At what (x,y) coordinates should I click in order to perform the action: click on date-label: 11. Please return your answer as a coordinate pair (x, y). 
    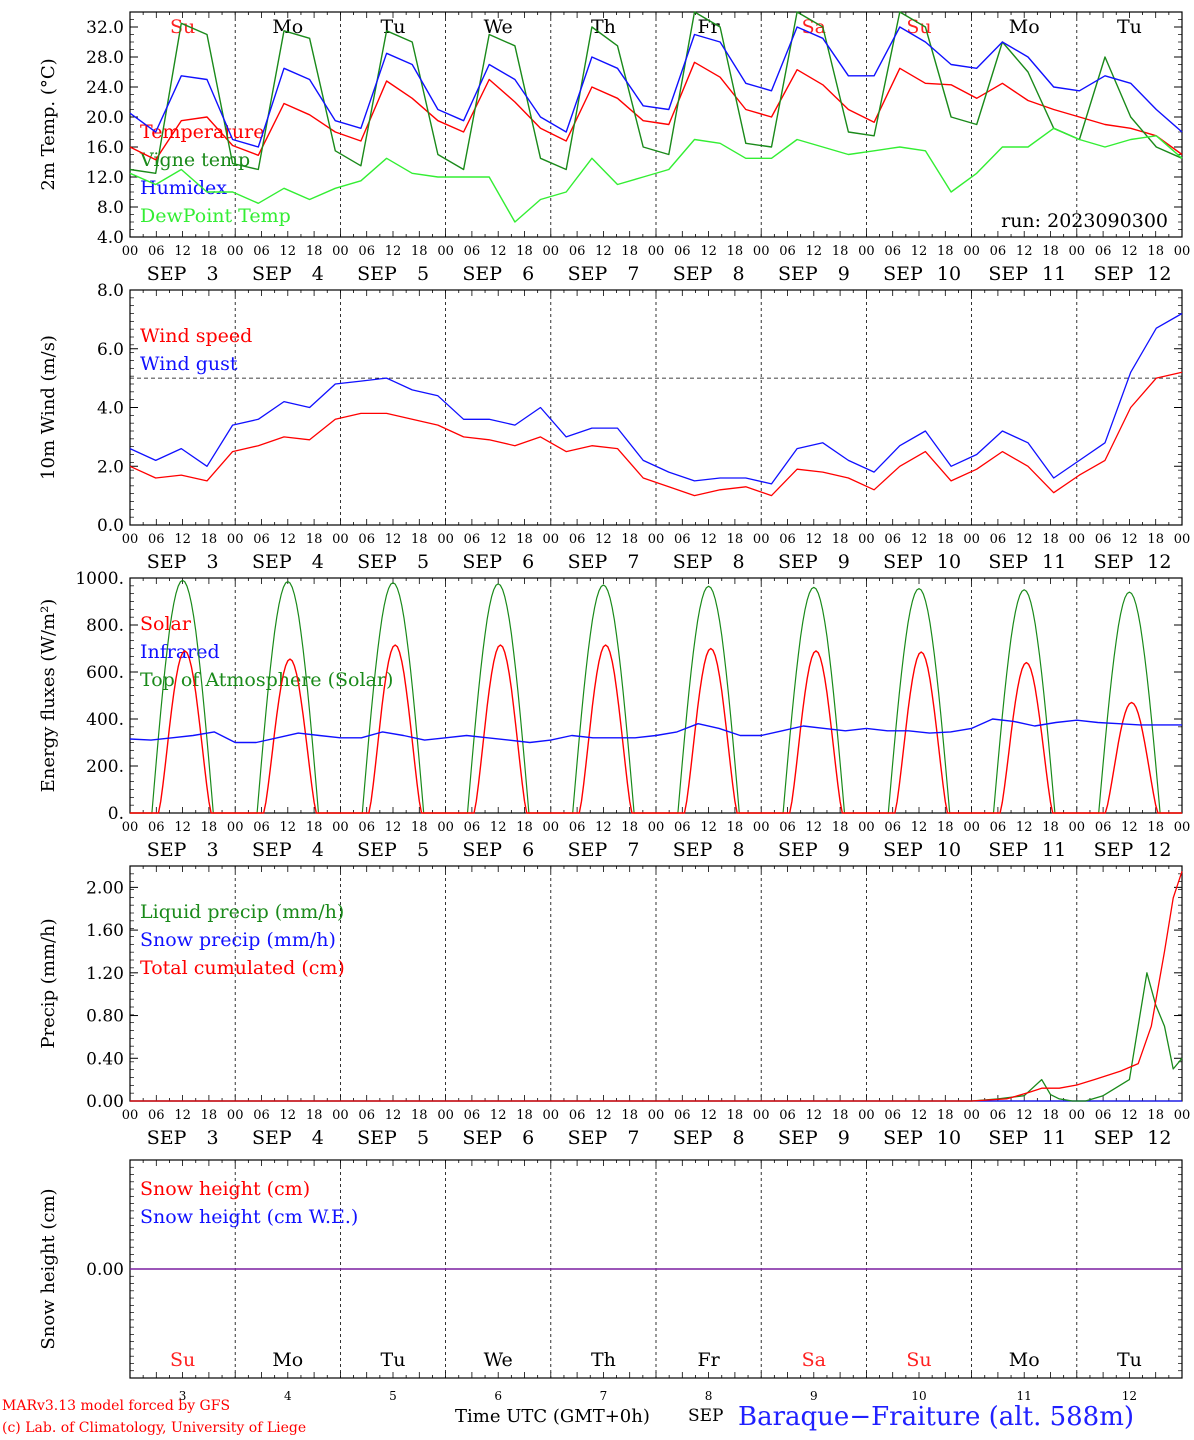
    Looking at the image, I should click on (1054, 1138).